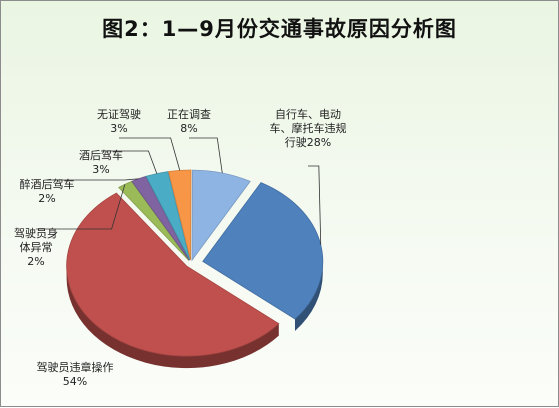 The image size is (559, 408). I want to click on slice-label-2: 驾驶员身 体异常 2%, so click(36, 248).